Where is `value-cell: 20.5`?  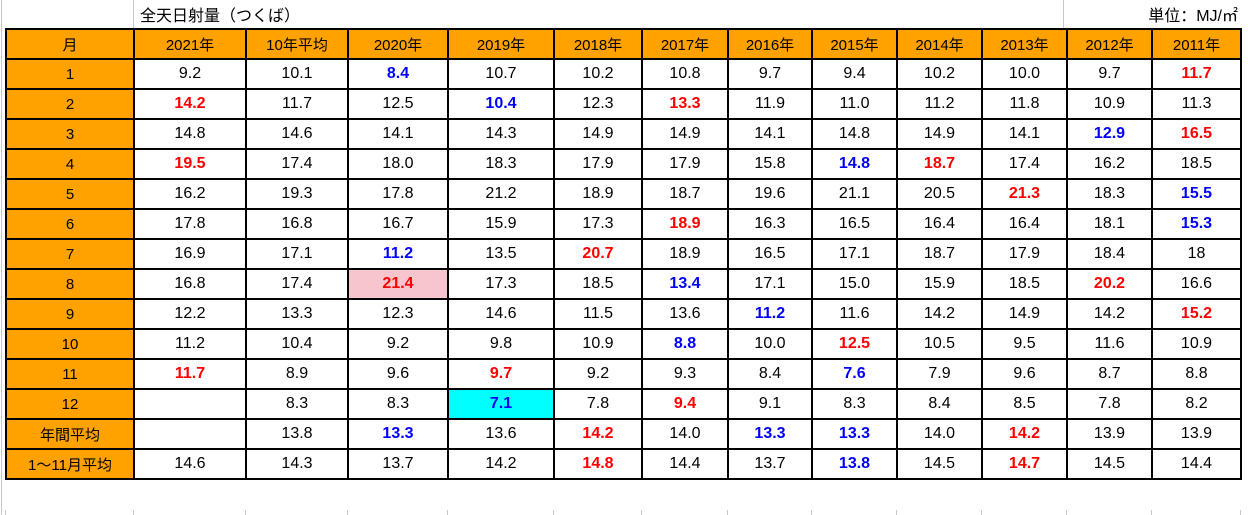 value-cell: 20.5 is located at coordinates (939, 194).